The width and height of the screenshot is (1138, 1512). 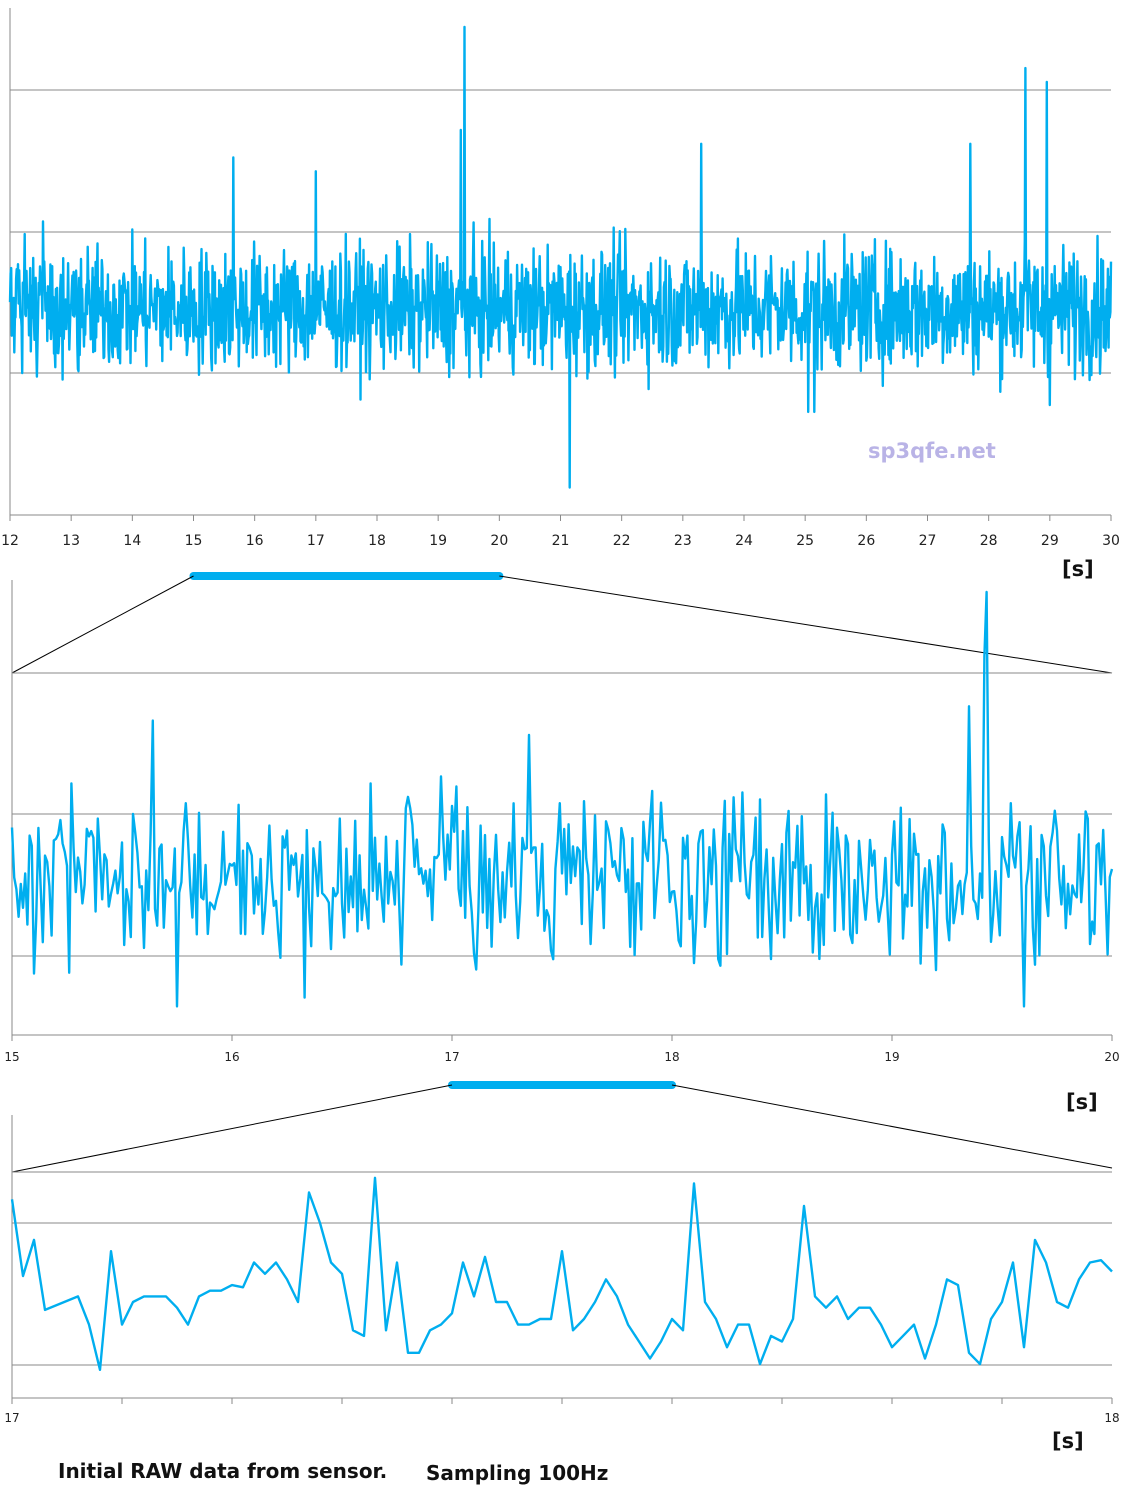 What do you see at coordinates (1068, 1441) in the screenshot?
I see `chart-3-x-axis-unit: [s]` at bounding box center [1068, 1441].